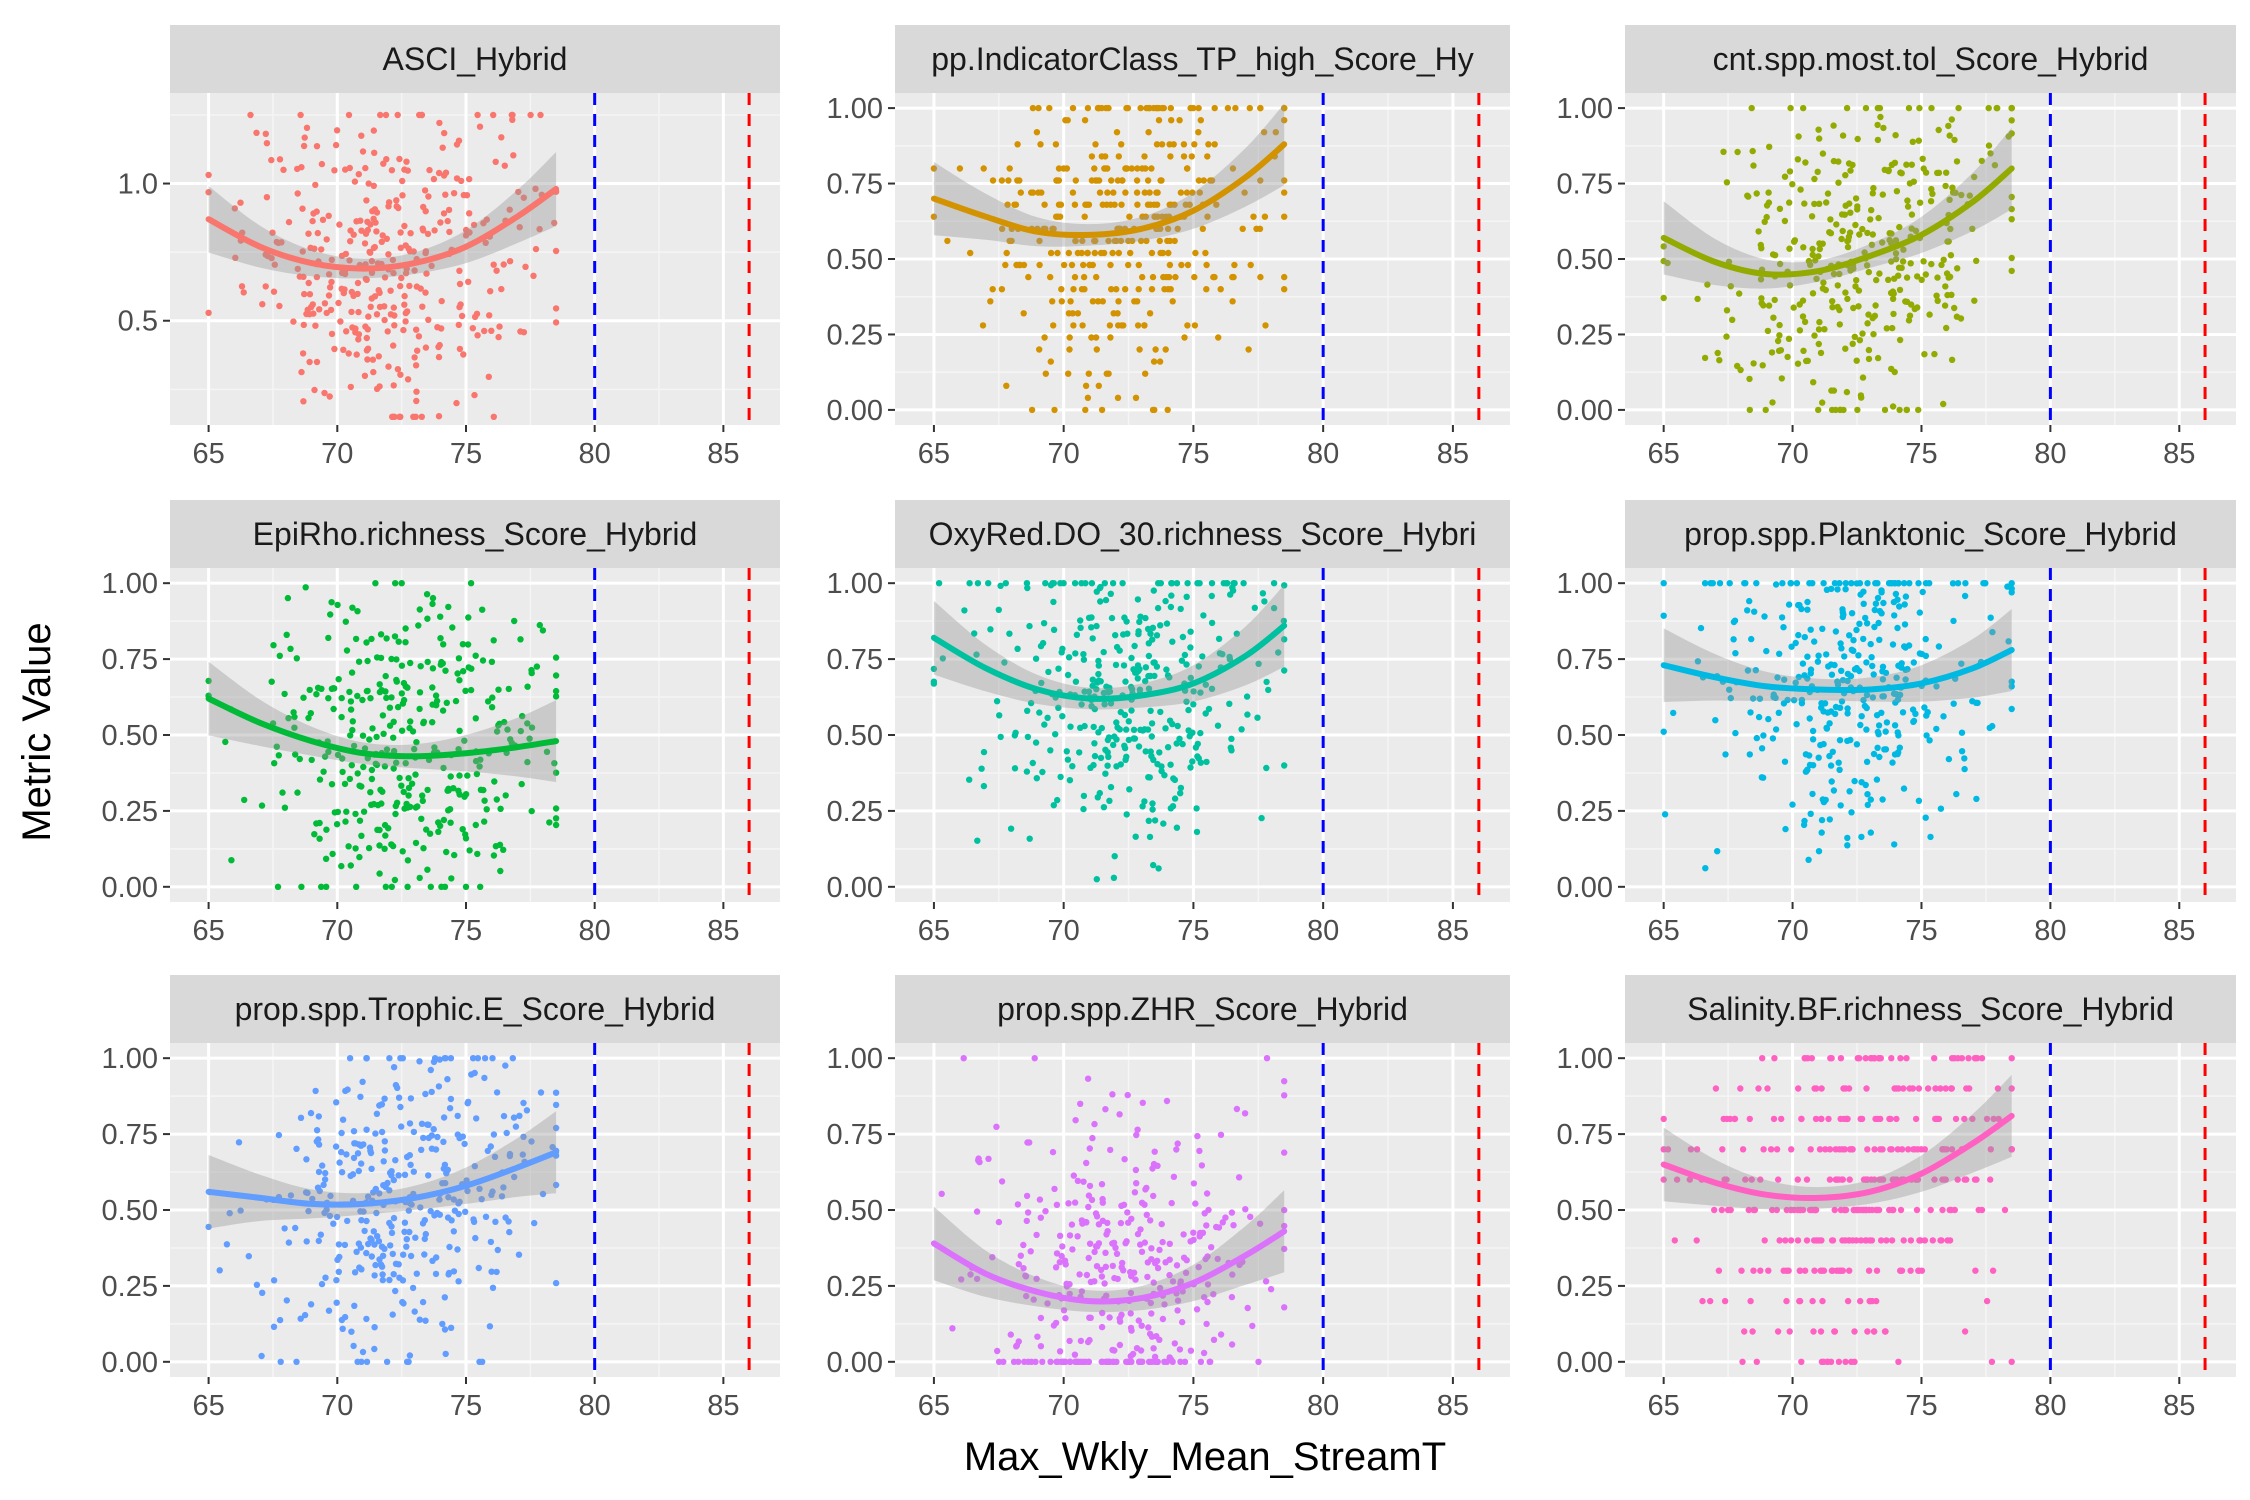 Image resolution: width=2250 pixels, height=1500 pixels. What do you see at coordinates (2050, 931) in the screenshot?
I see `x-tick-label: 80` at bounding box center [2050, 931].